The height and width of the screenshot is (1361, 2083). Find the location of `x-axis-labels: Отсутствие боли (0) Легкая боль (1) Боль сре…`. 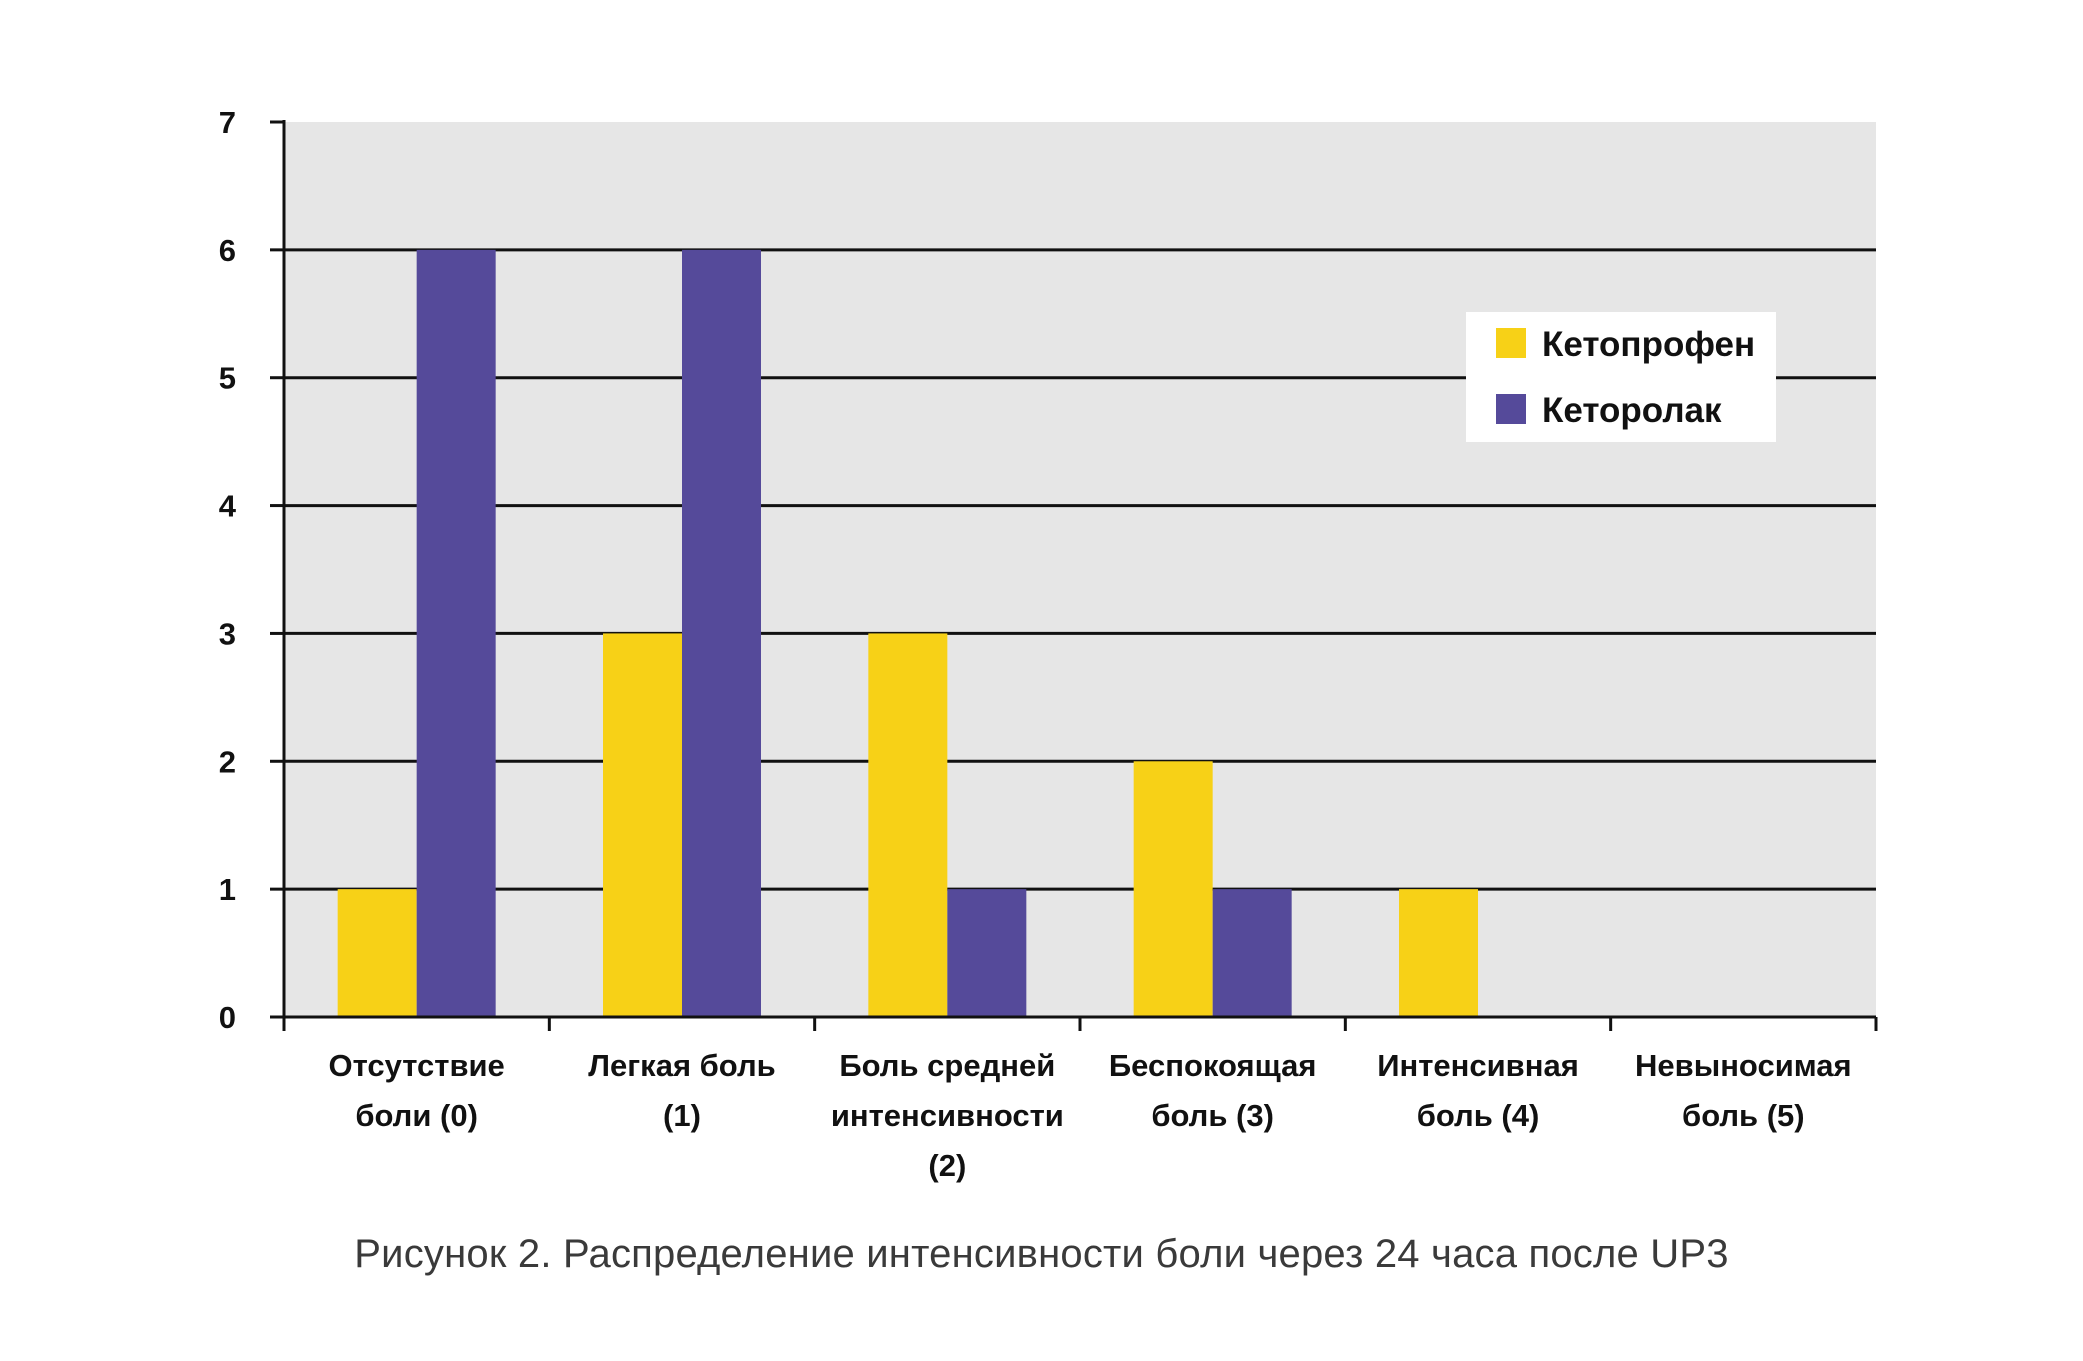

x-axis-labels: Отсутствие боли (0) Легкая боль (1) Боль сре… is located at coordinates (1090, 1115).